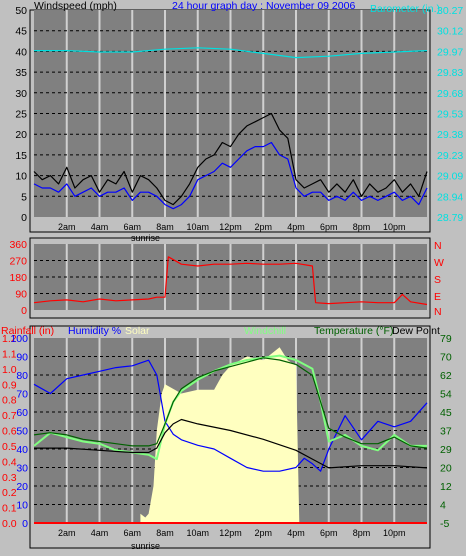  What do you see at coordinates (67, 533) in the screenshot?
I see `bot-xtick-2am: 2am` at bounding box center [67, 533].